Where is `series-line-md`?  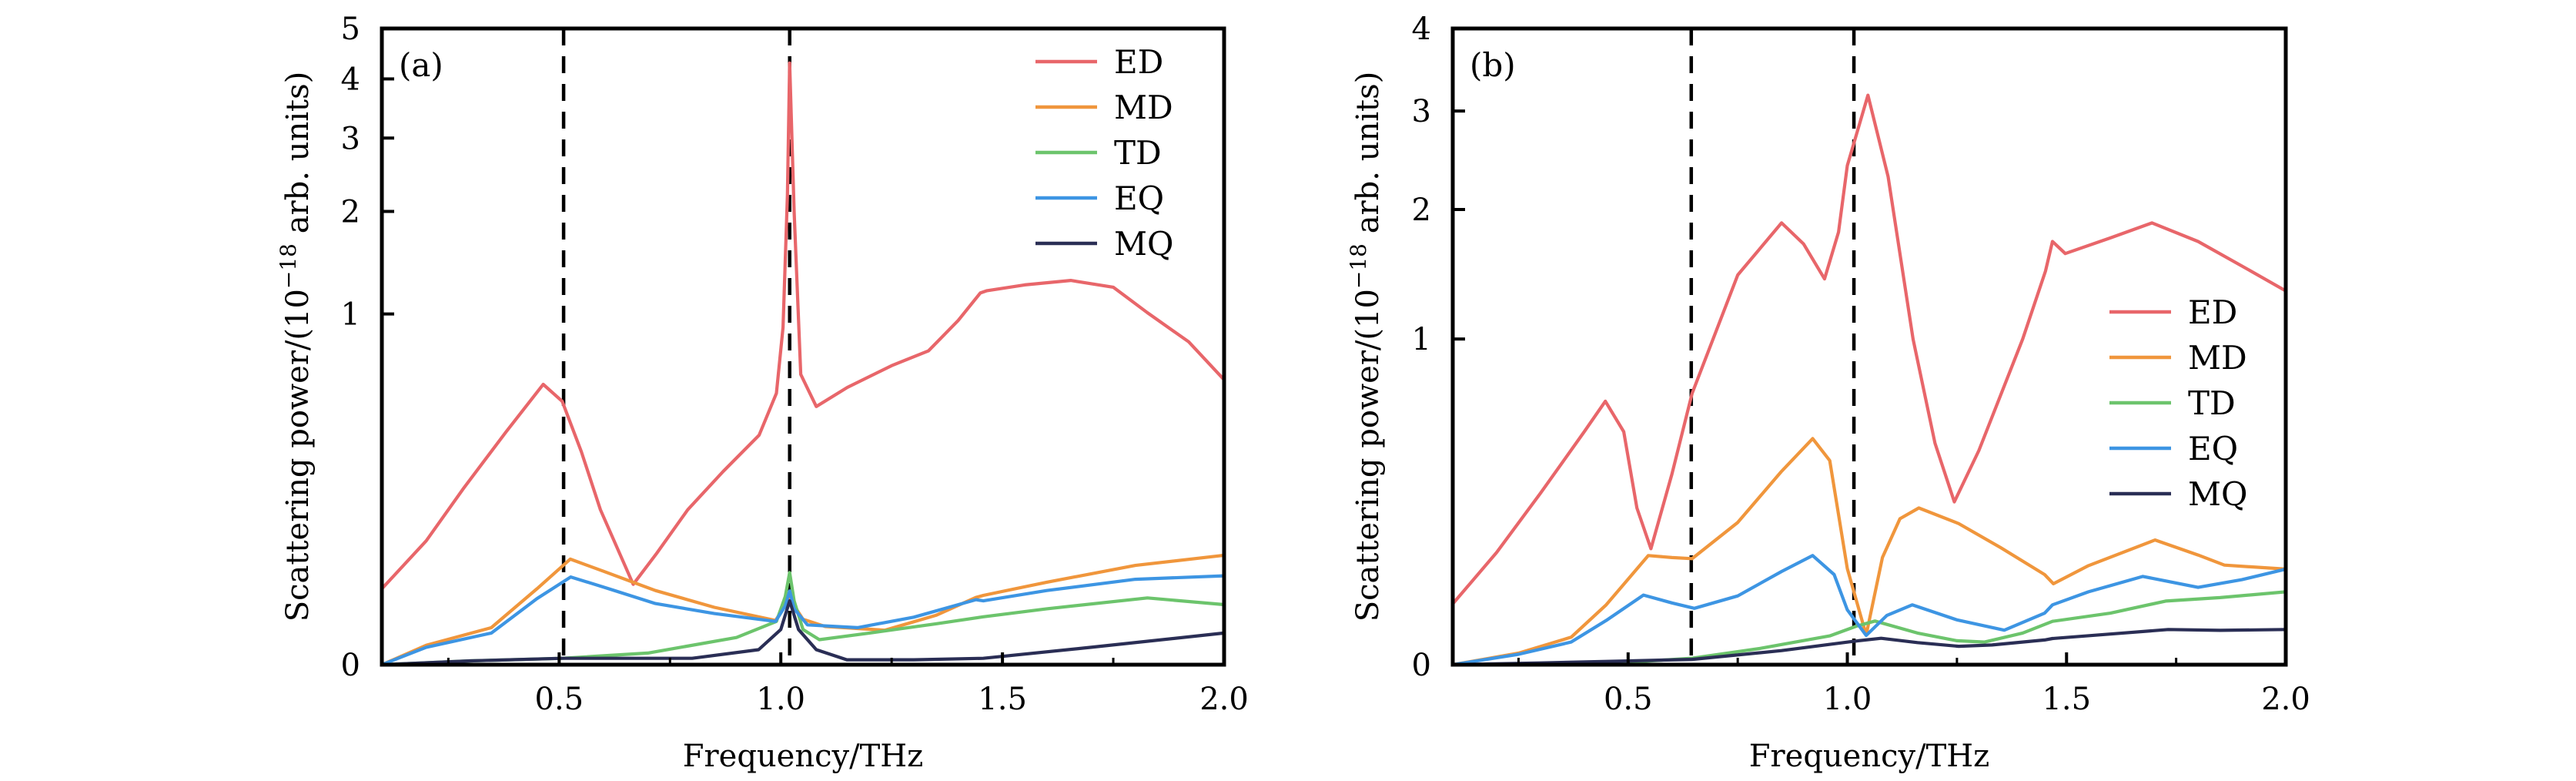 series-line-md is located at coordinates (803, 610).